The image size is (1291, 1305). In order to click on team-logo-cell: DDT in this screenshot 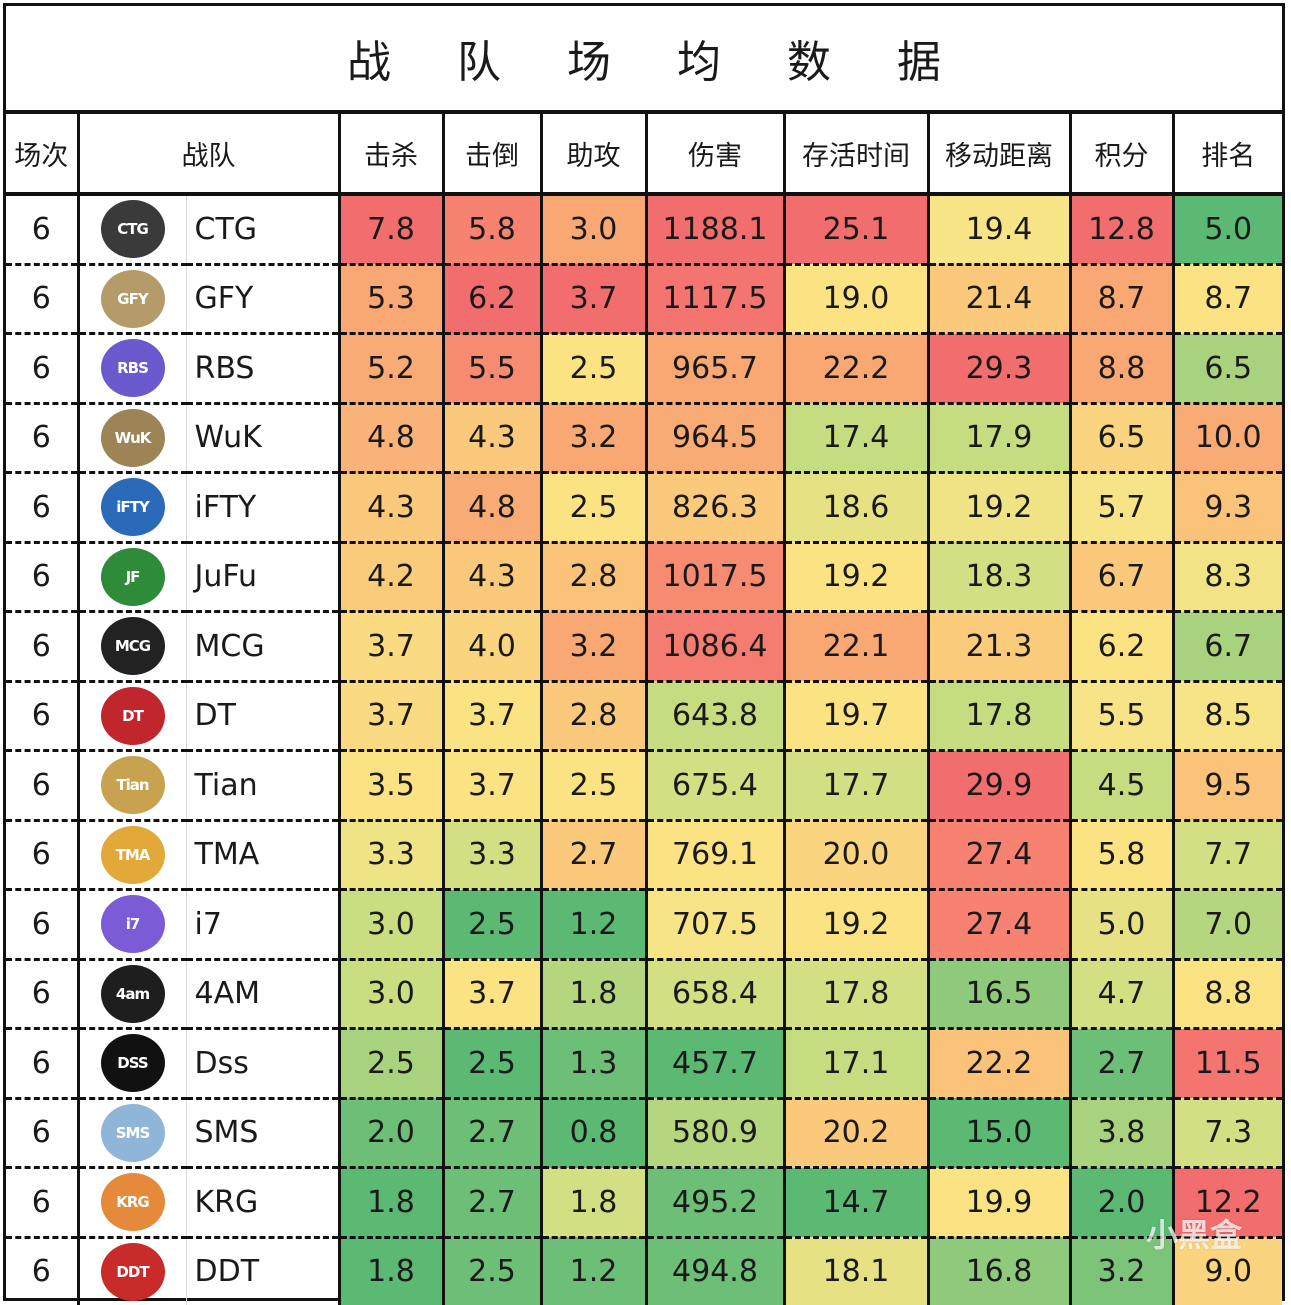, I will do `click(131, 1271)`.